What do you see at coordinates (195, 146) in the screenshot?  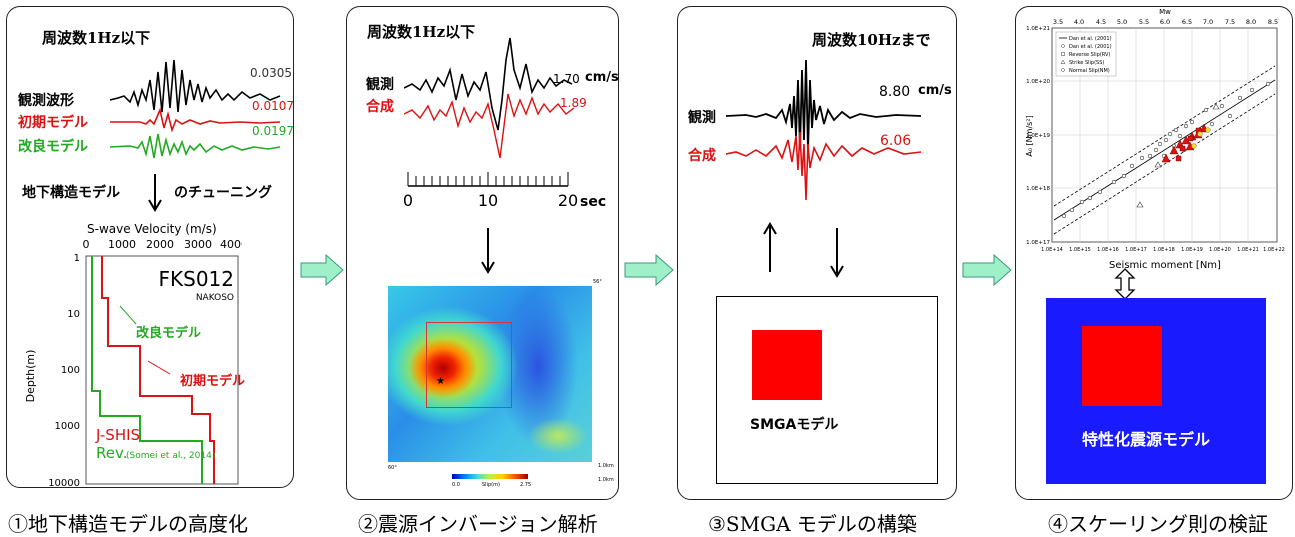 I see `improved-waveform` at bounding box center [195, 146].